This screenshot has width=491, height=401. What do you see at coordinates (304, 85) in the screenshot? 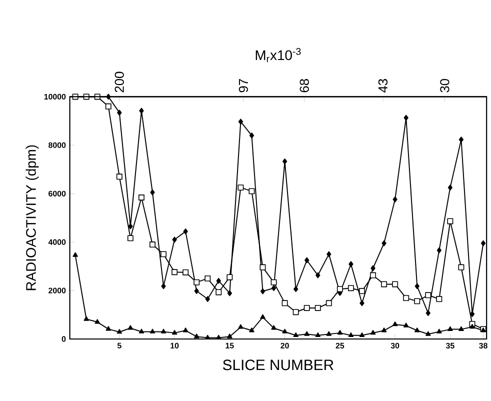
I see `x2-tick-label: 68` at bounding box center [304, 85].